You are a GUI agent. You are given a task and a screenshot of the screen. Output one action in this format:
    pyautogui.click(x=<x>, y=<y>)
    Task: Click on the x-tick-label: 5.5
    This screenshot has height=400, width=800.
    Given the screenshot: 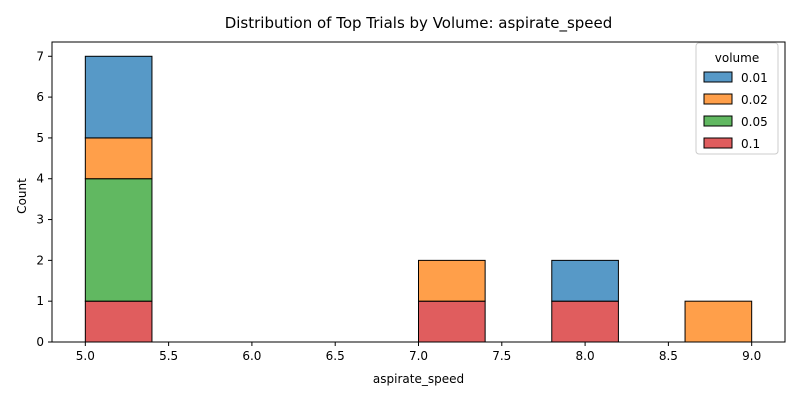 What is the action you would take?
    pyautogui.click(x=168, y=356)
    